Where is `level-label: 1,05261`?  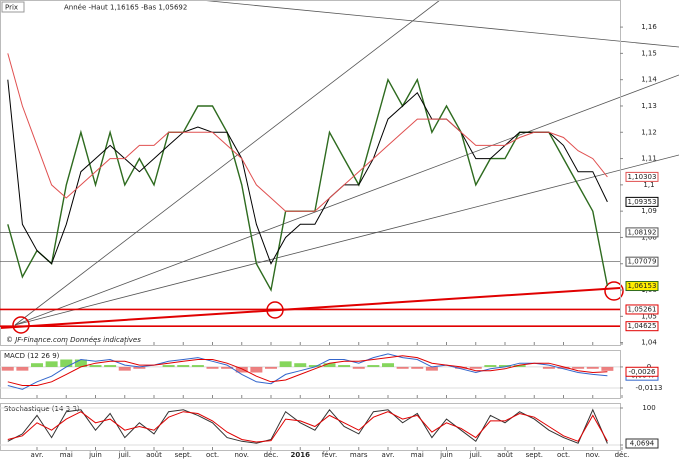 level-label: 1,05261 is located at coordinates (642, 309).